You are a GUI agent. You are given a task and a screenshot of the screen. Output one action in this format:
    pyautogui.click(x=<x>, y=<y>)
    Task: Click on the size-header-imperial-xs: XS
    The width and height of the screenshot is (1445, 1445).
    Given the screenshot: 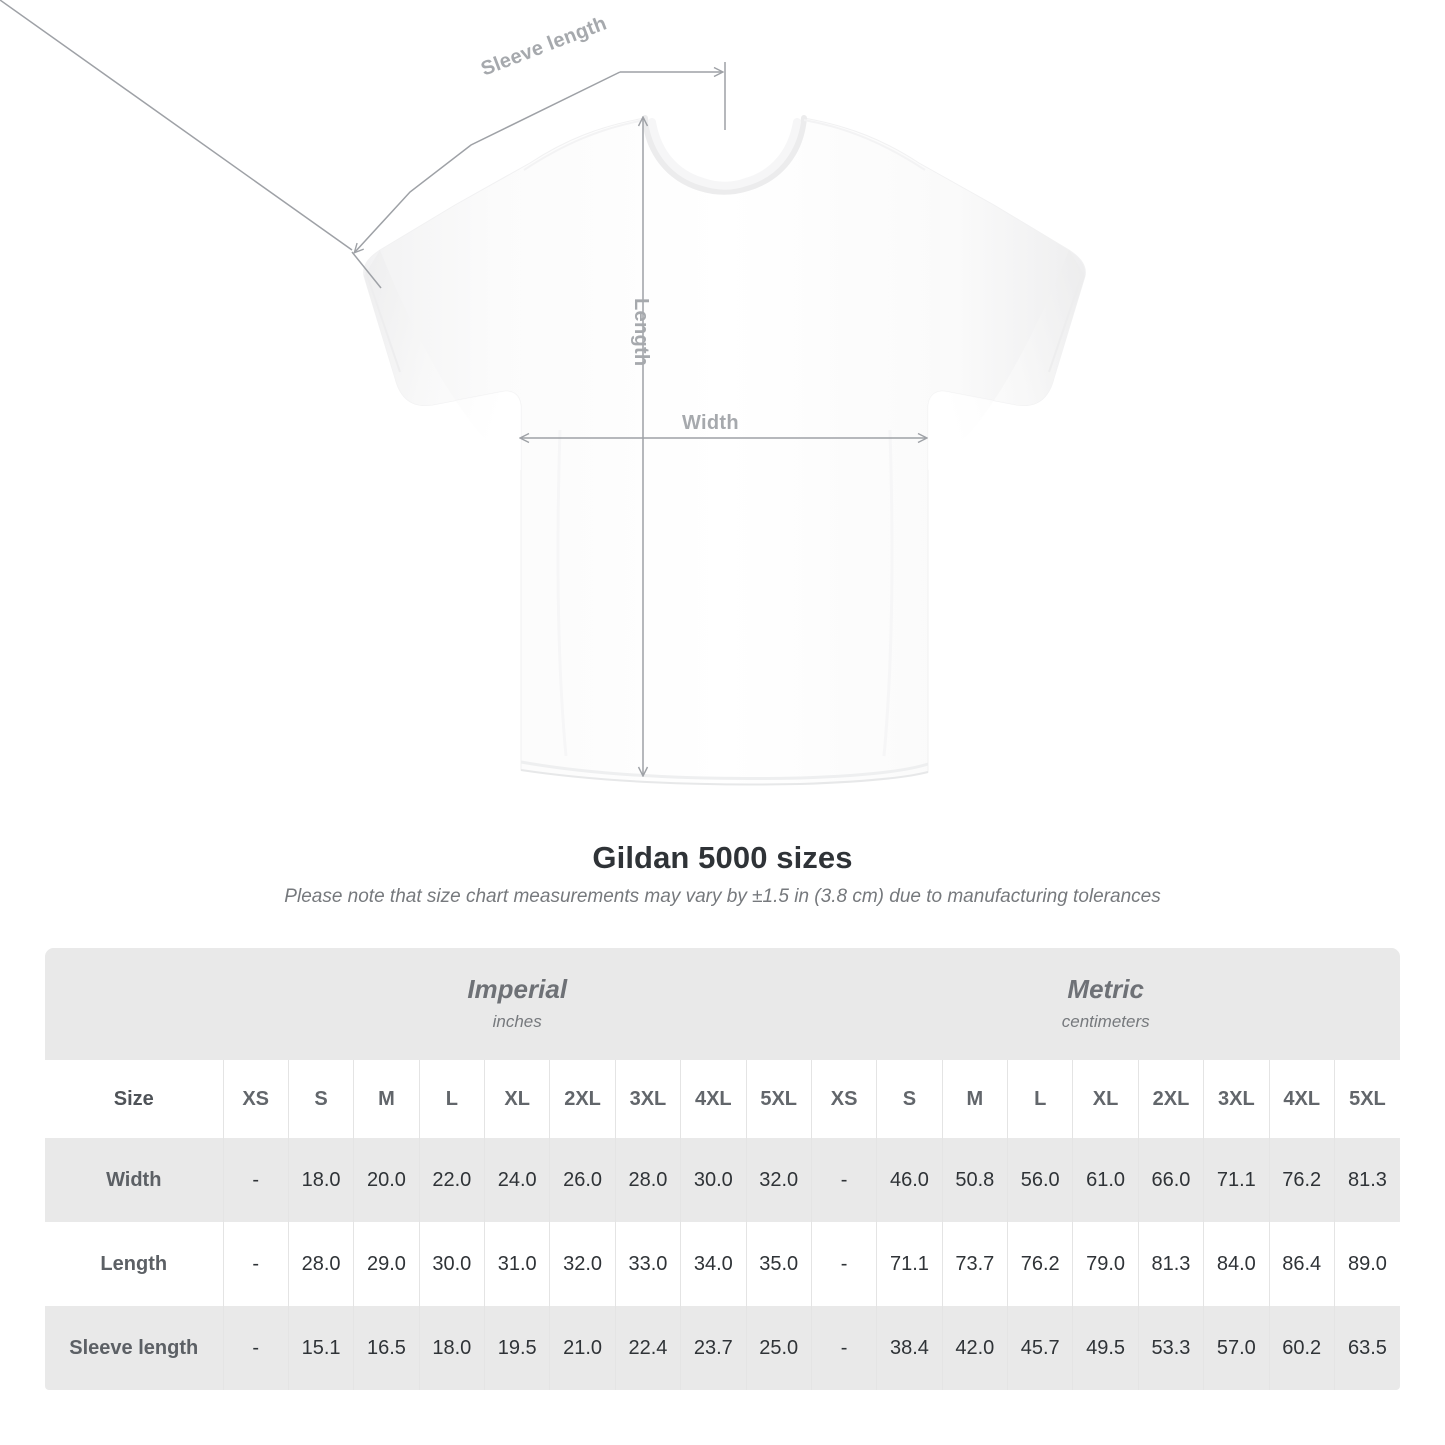 What is the action you would take?
    pyautogui.click(x=256, y=1099)
    